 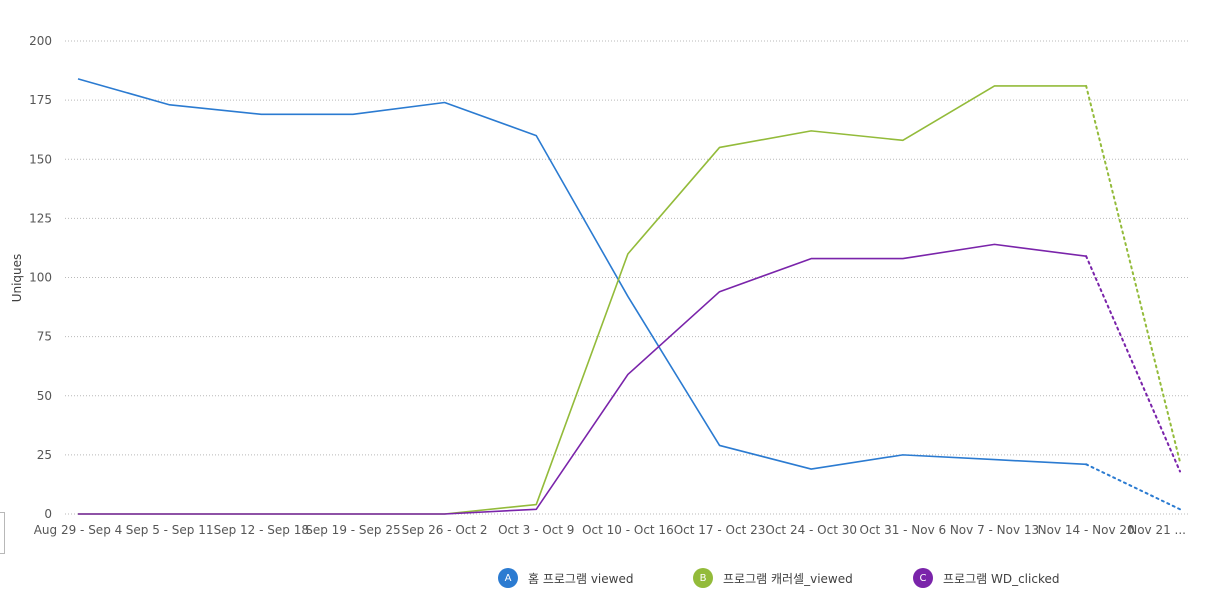 What do you see at coordinates (720, 530) in the screenshot?
I see `x-tick-label: Oct 17 - Oct 23` at bounding box center [720, 530].